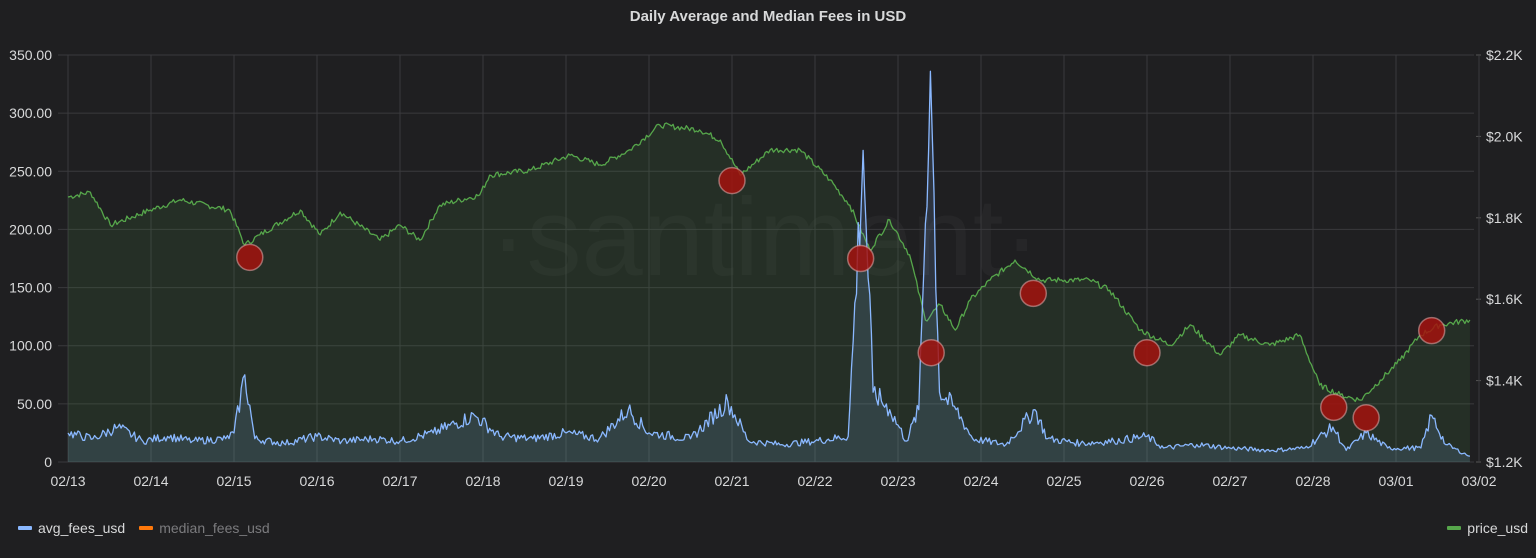  Describe the element at coordinates (1504, 136) in the screenshot. I see `y-right-tick-label: $2.0K` at that location.